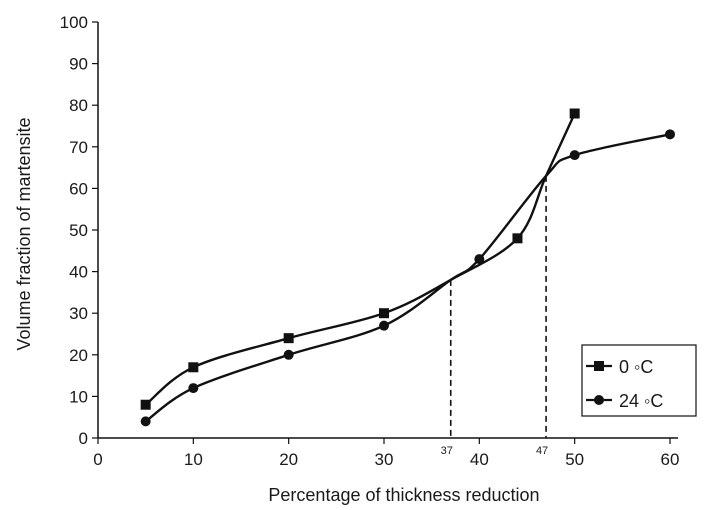 The height and width of the screenshot is (510, 709). I want to click on guide-lines, so click(498, 306).